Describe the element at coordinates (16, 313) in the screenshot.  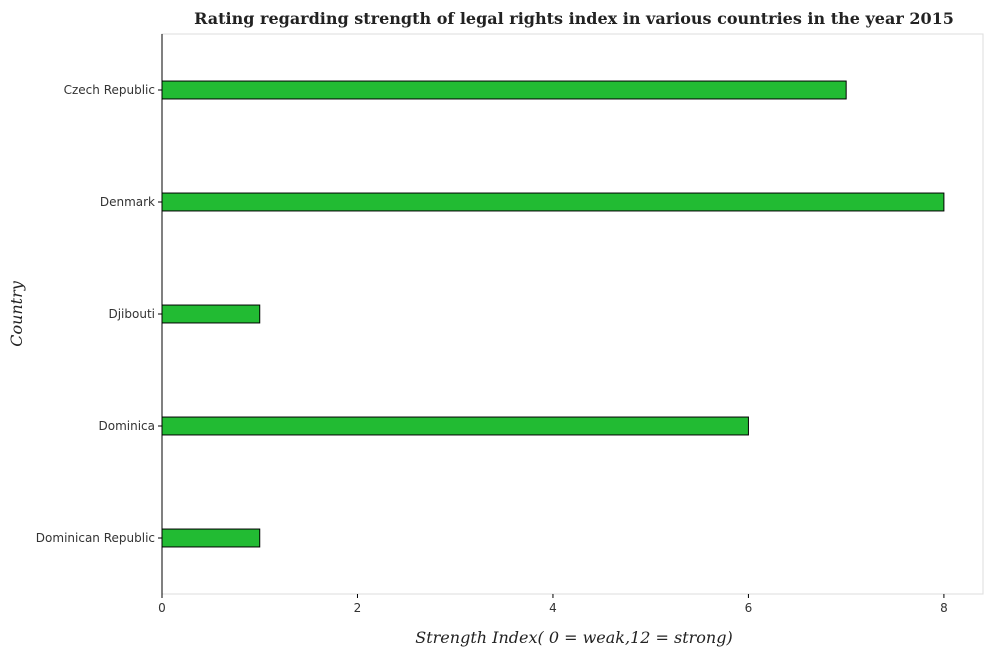
I see `y-axis-label: Country` at that location.